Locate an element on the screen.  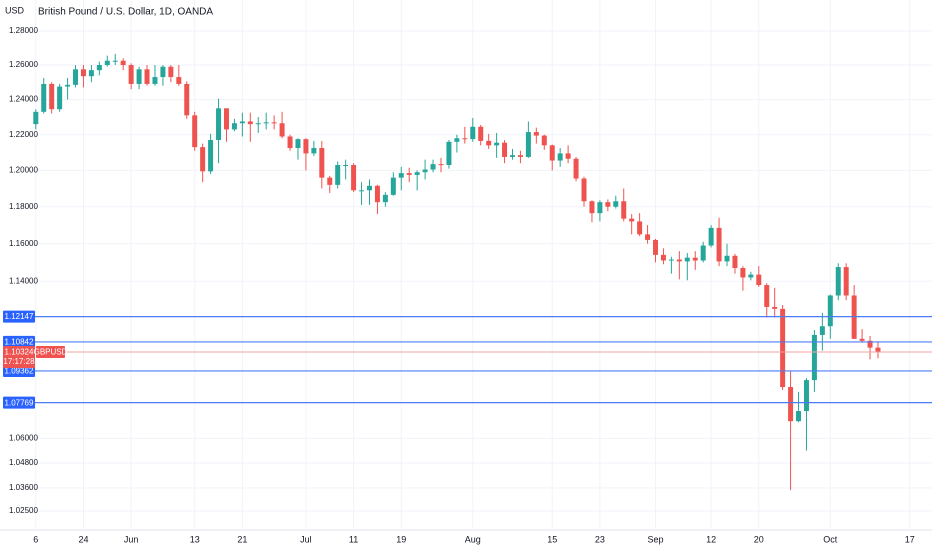
x-tick-label: 17 is located at coordinates (910, 539).